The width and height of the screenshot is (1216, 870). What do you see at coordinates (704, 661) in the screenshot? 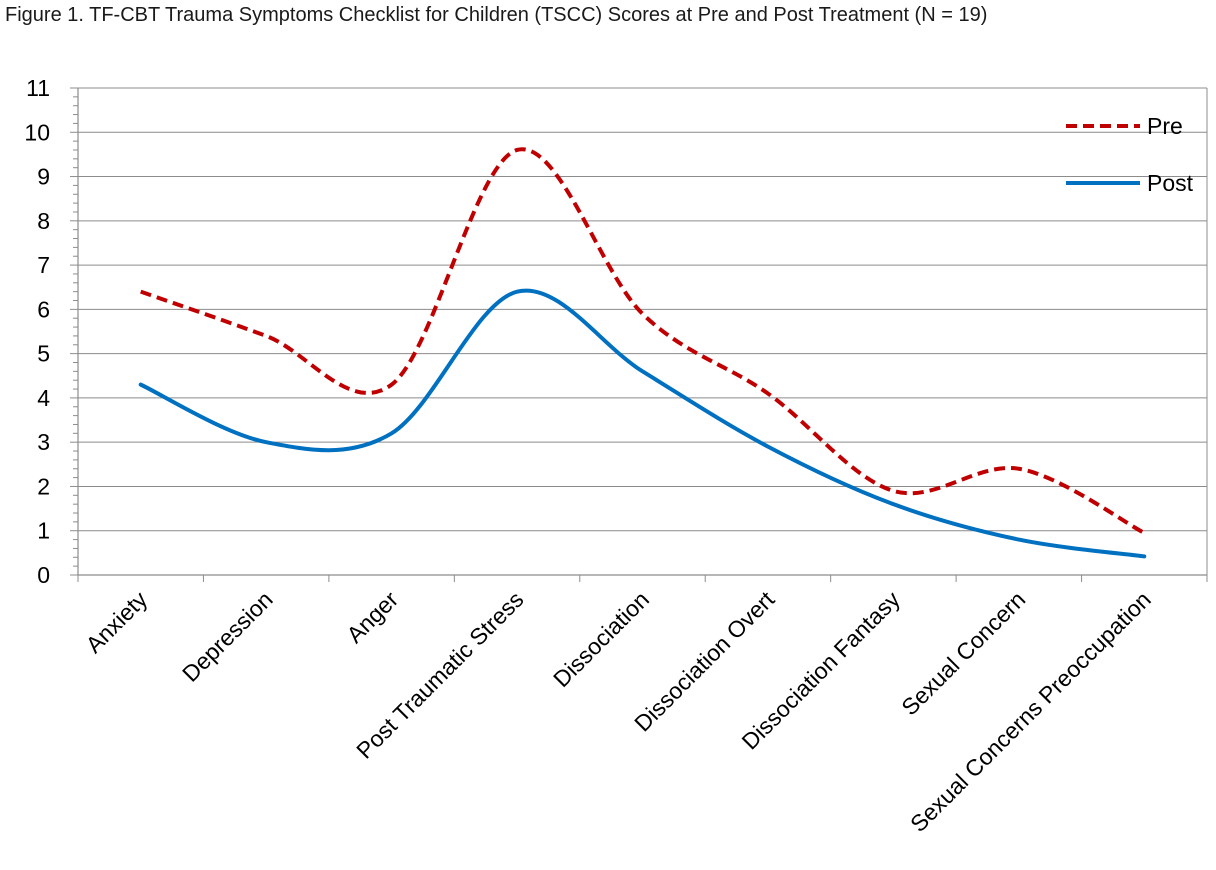
I see `x-category-label: Dissociation Overt` at bounding box center [704, 661].